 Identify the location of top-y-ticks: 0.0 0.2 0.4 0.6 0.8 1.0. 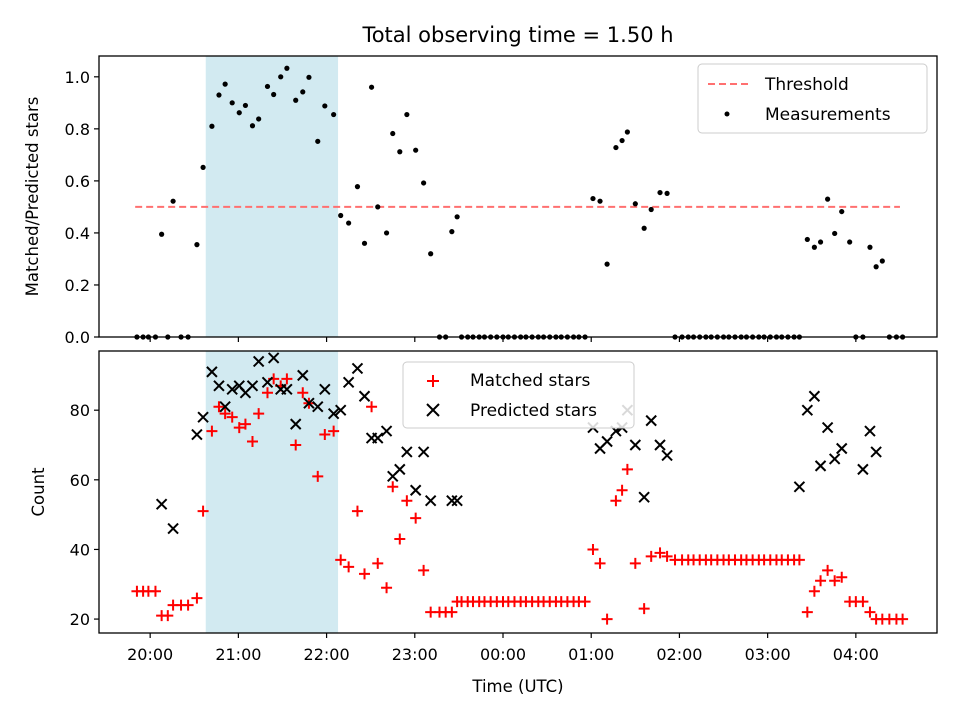
(82, 207).